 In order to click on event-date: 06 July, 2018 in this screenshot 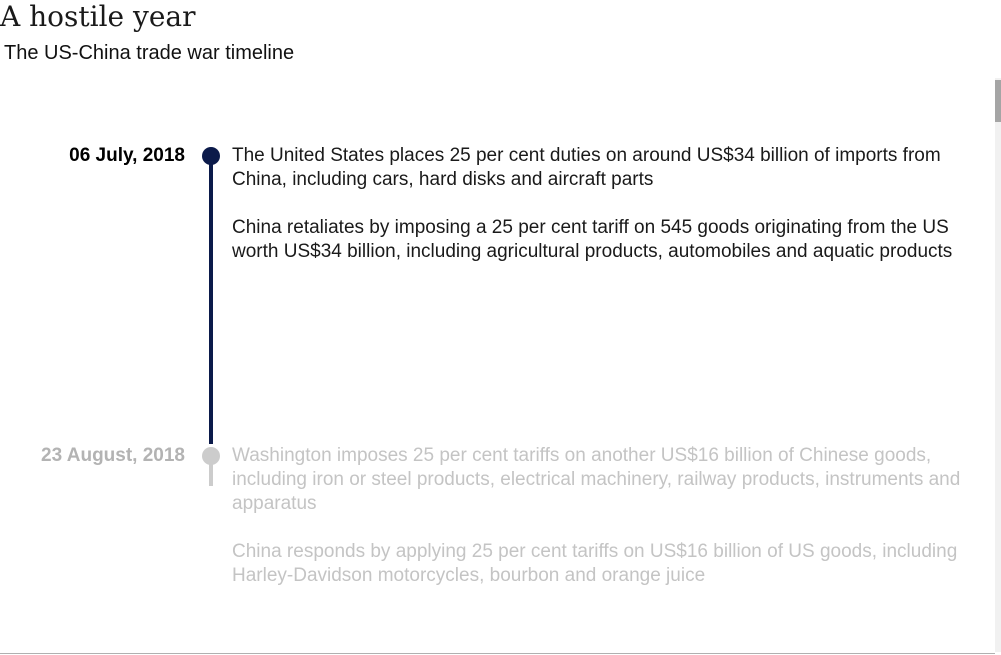, I will do `click(127, 155)`.